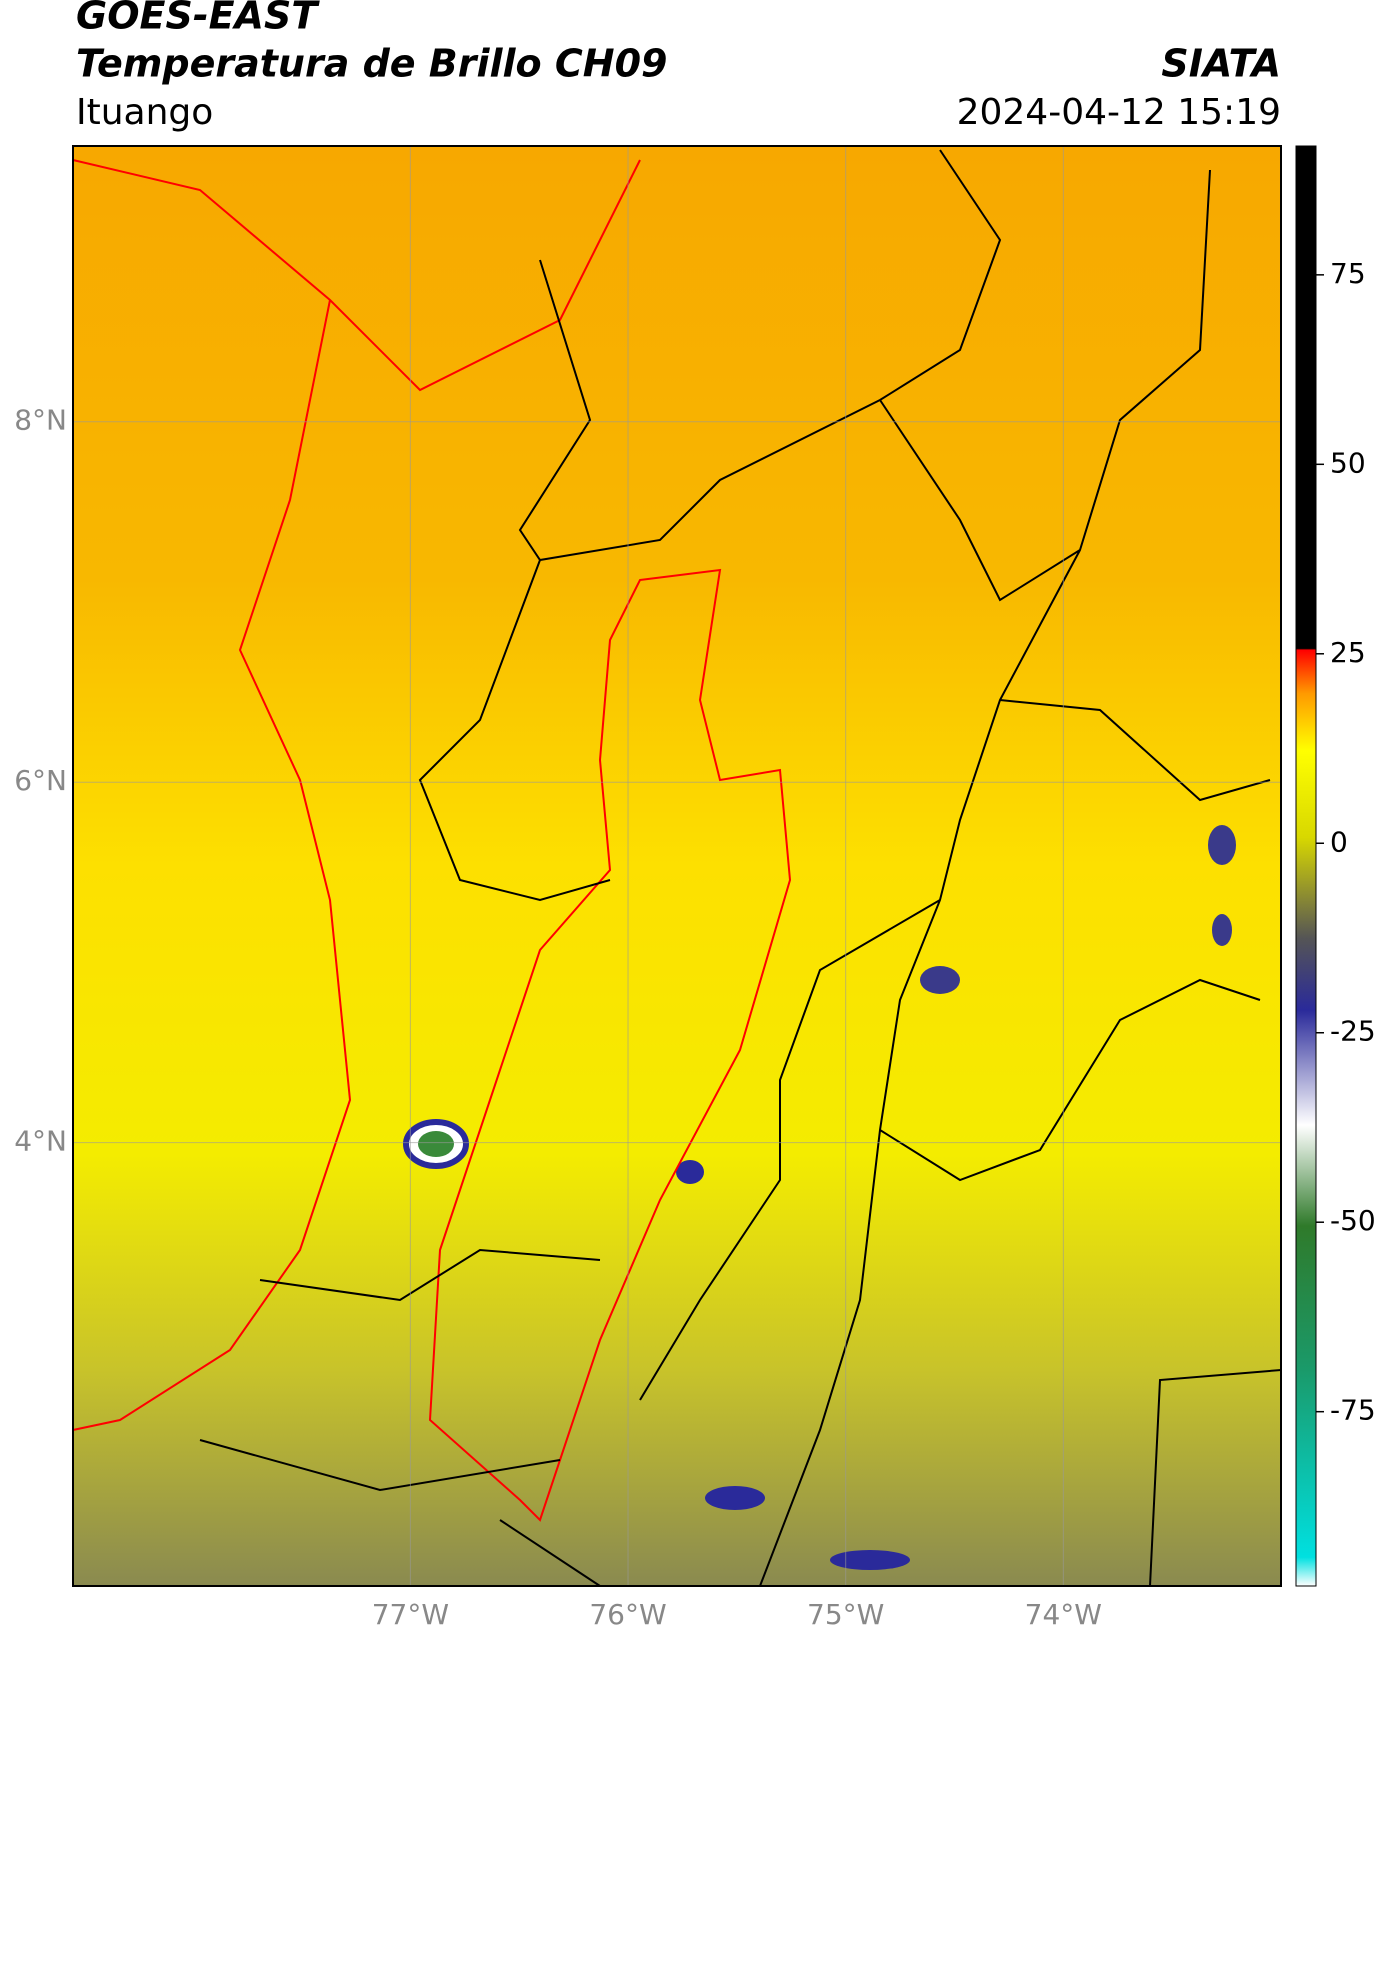  Describe the element at coordinates (1348, 652) in the screenshot. I see `colorbar-tick-label: 25` at that location.